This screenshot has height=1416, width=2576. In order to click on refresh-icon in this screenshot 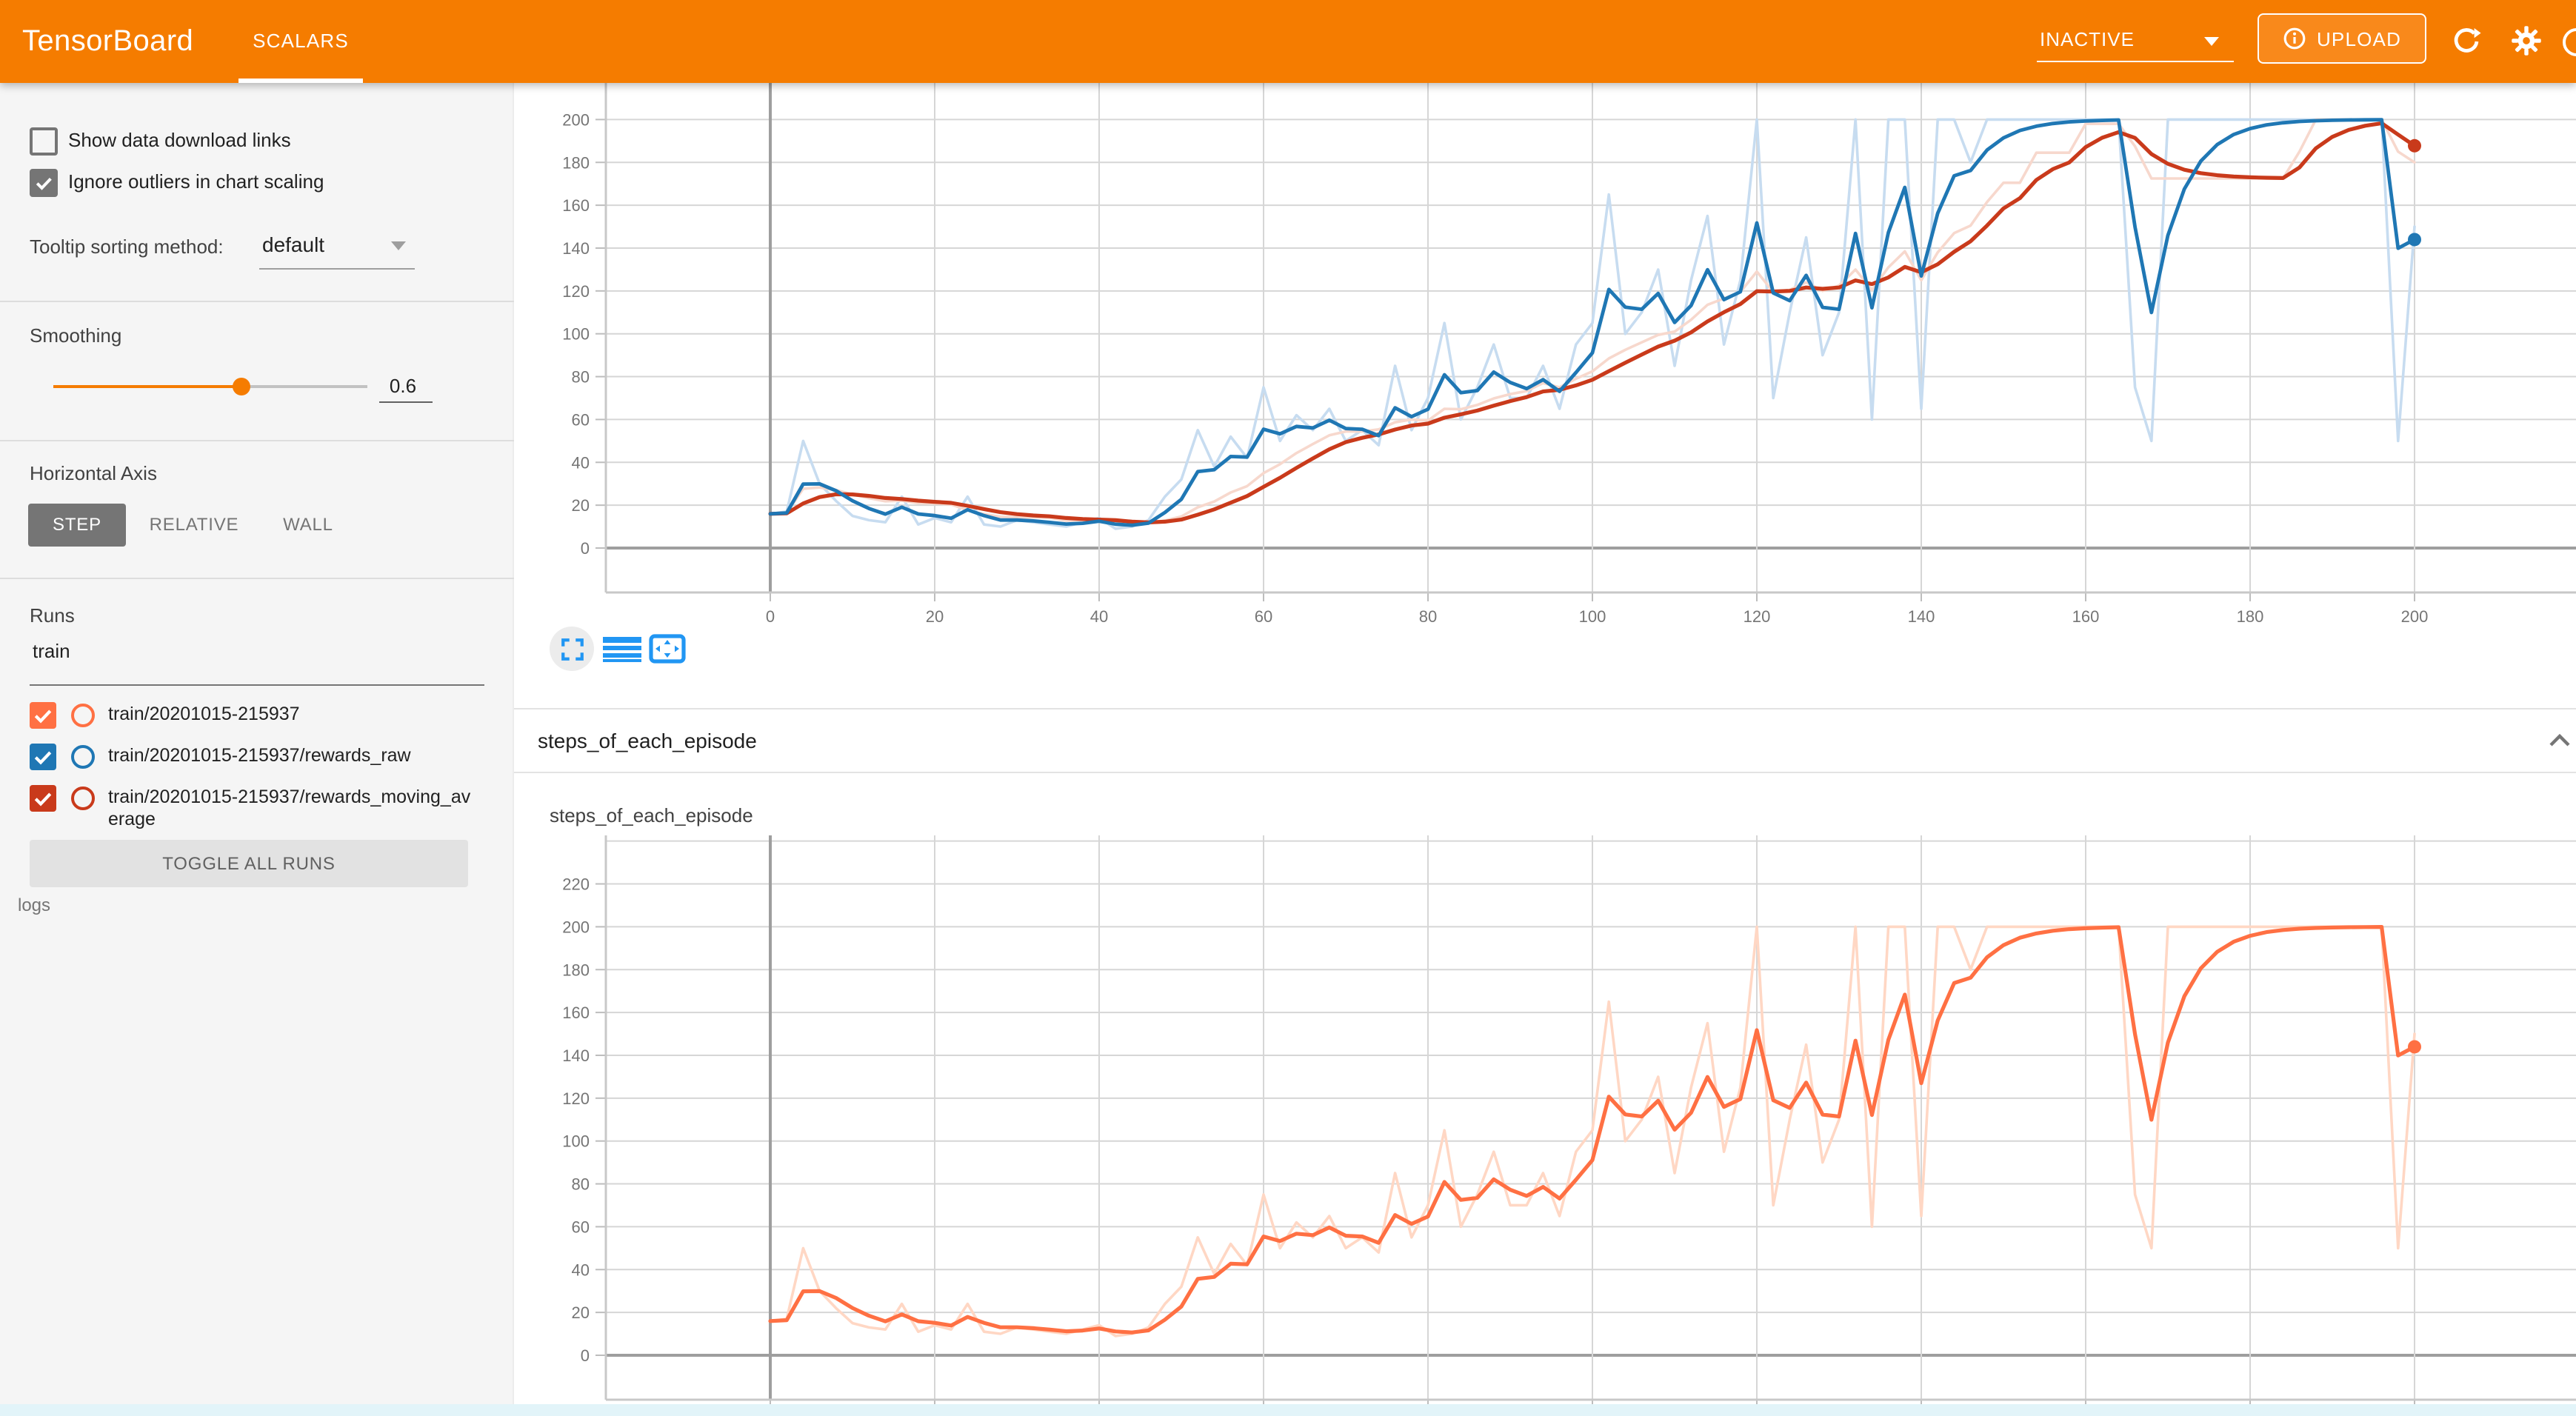, I will do `click(2466, 41)`.